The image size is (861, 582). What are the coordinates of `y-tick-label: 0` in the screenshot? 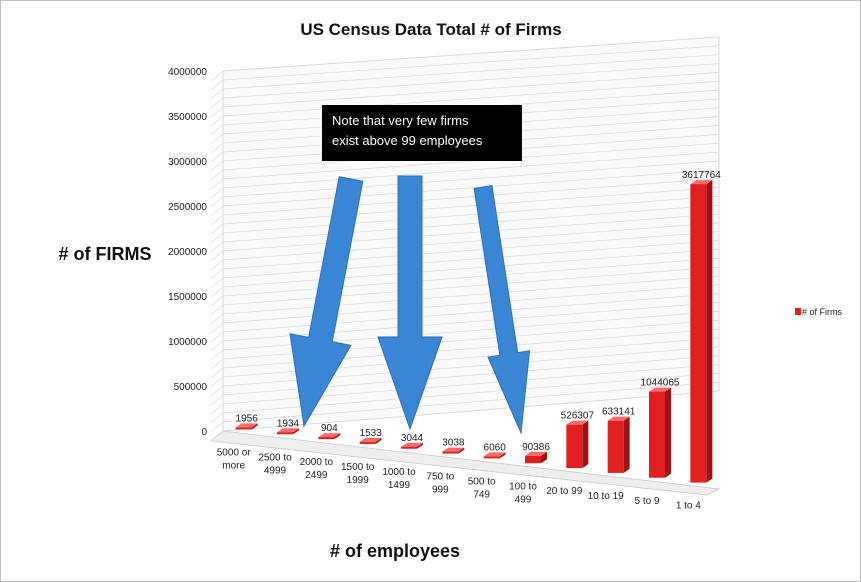 It's located at (204, 432).